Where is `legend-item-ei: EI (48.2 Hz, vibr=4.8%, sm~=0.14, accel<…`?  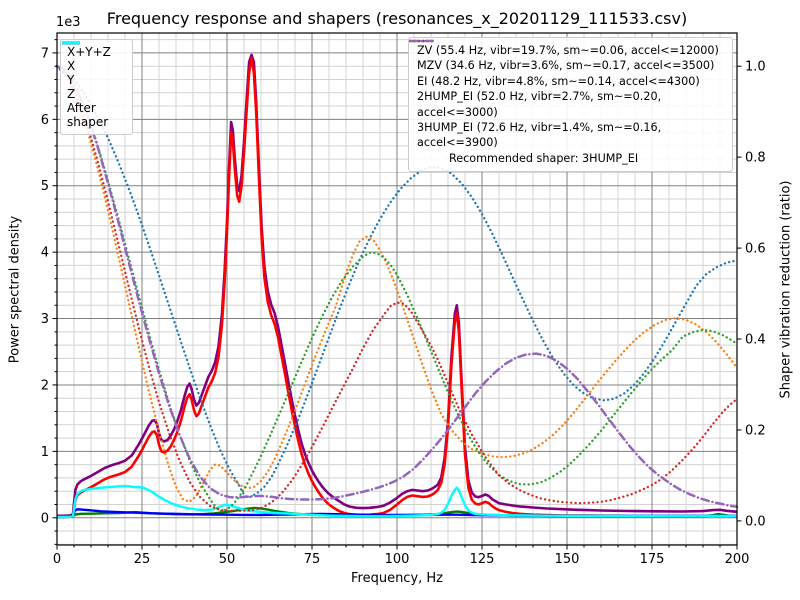
legend-item-ei: EI (48.2 Hz, vibr=4.8%, sm~=0.14, accel<… is located at coordinates (566, 64).